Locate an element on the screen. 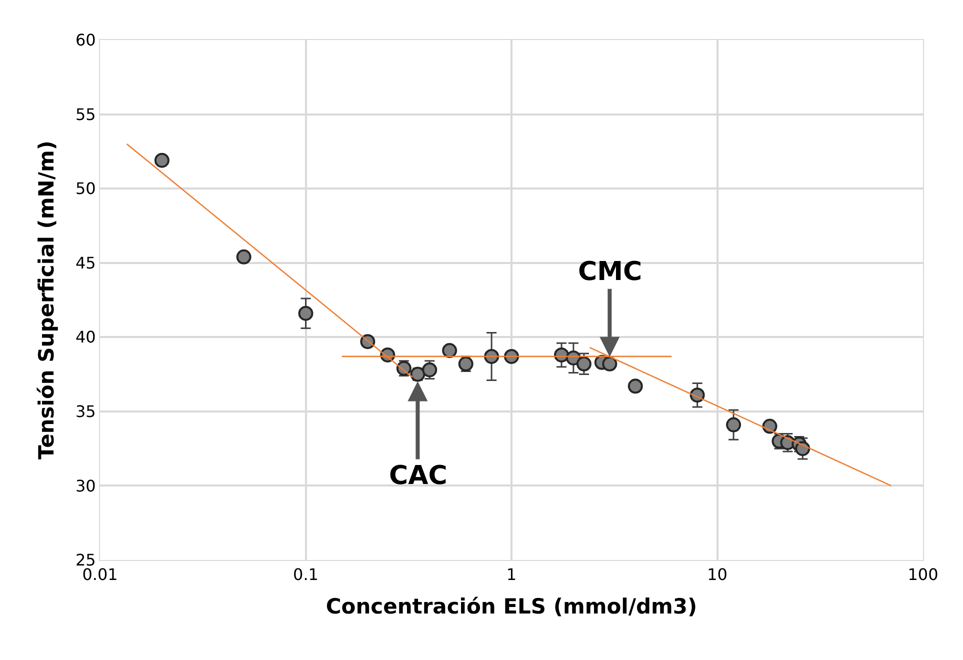  x-tick-label: 10 is located at coordinates (717, 574).